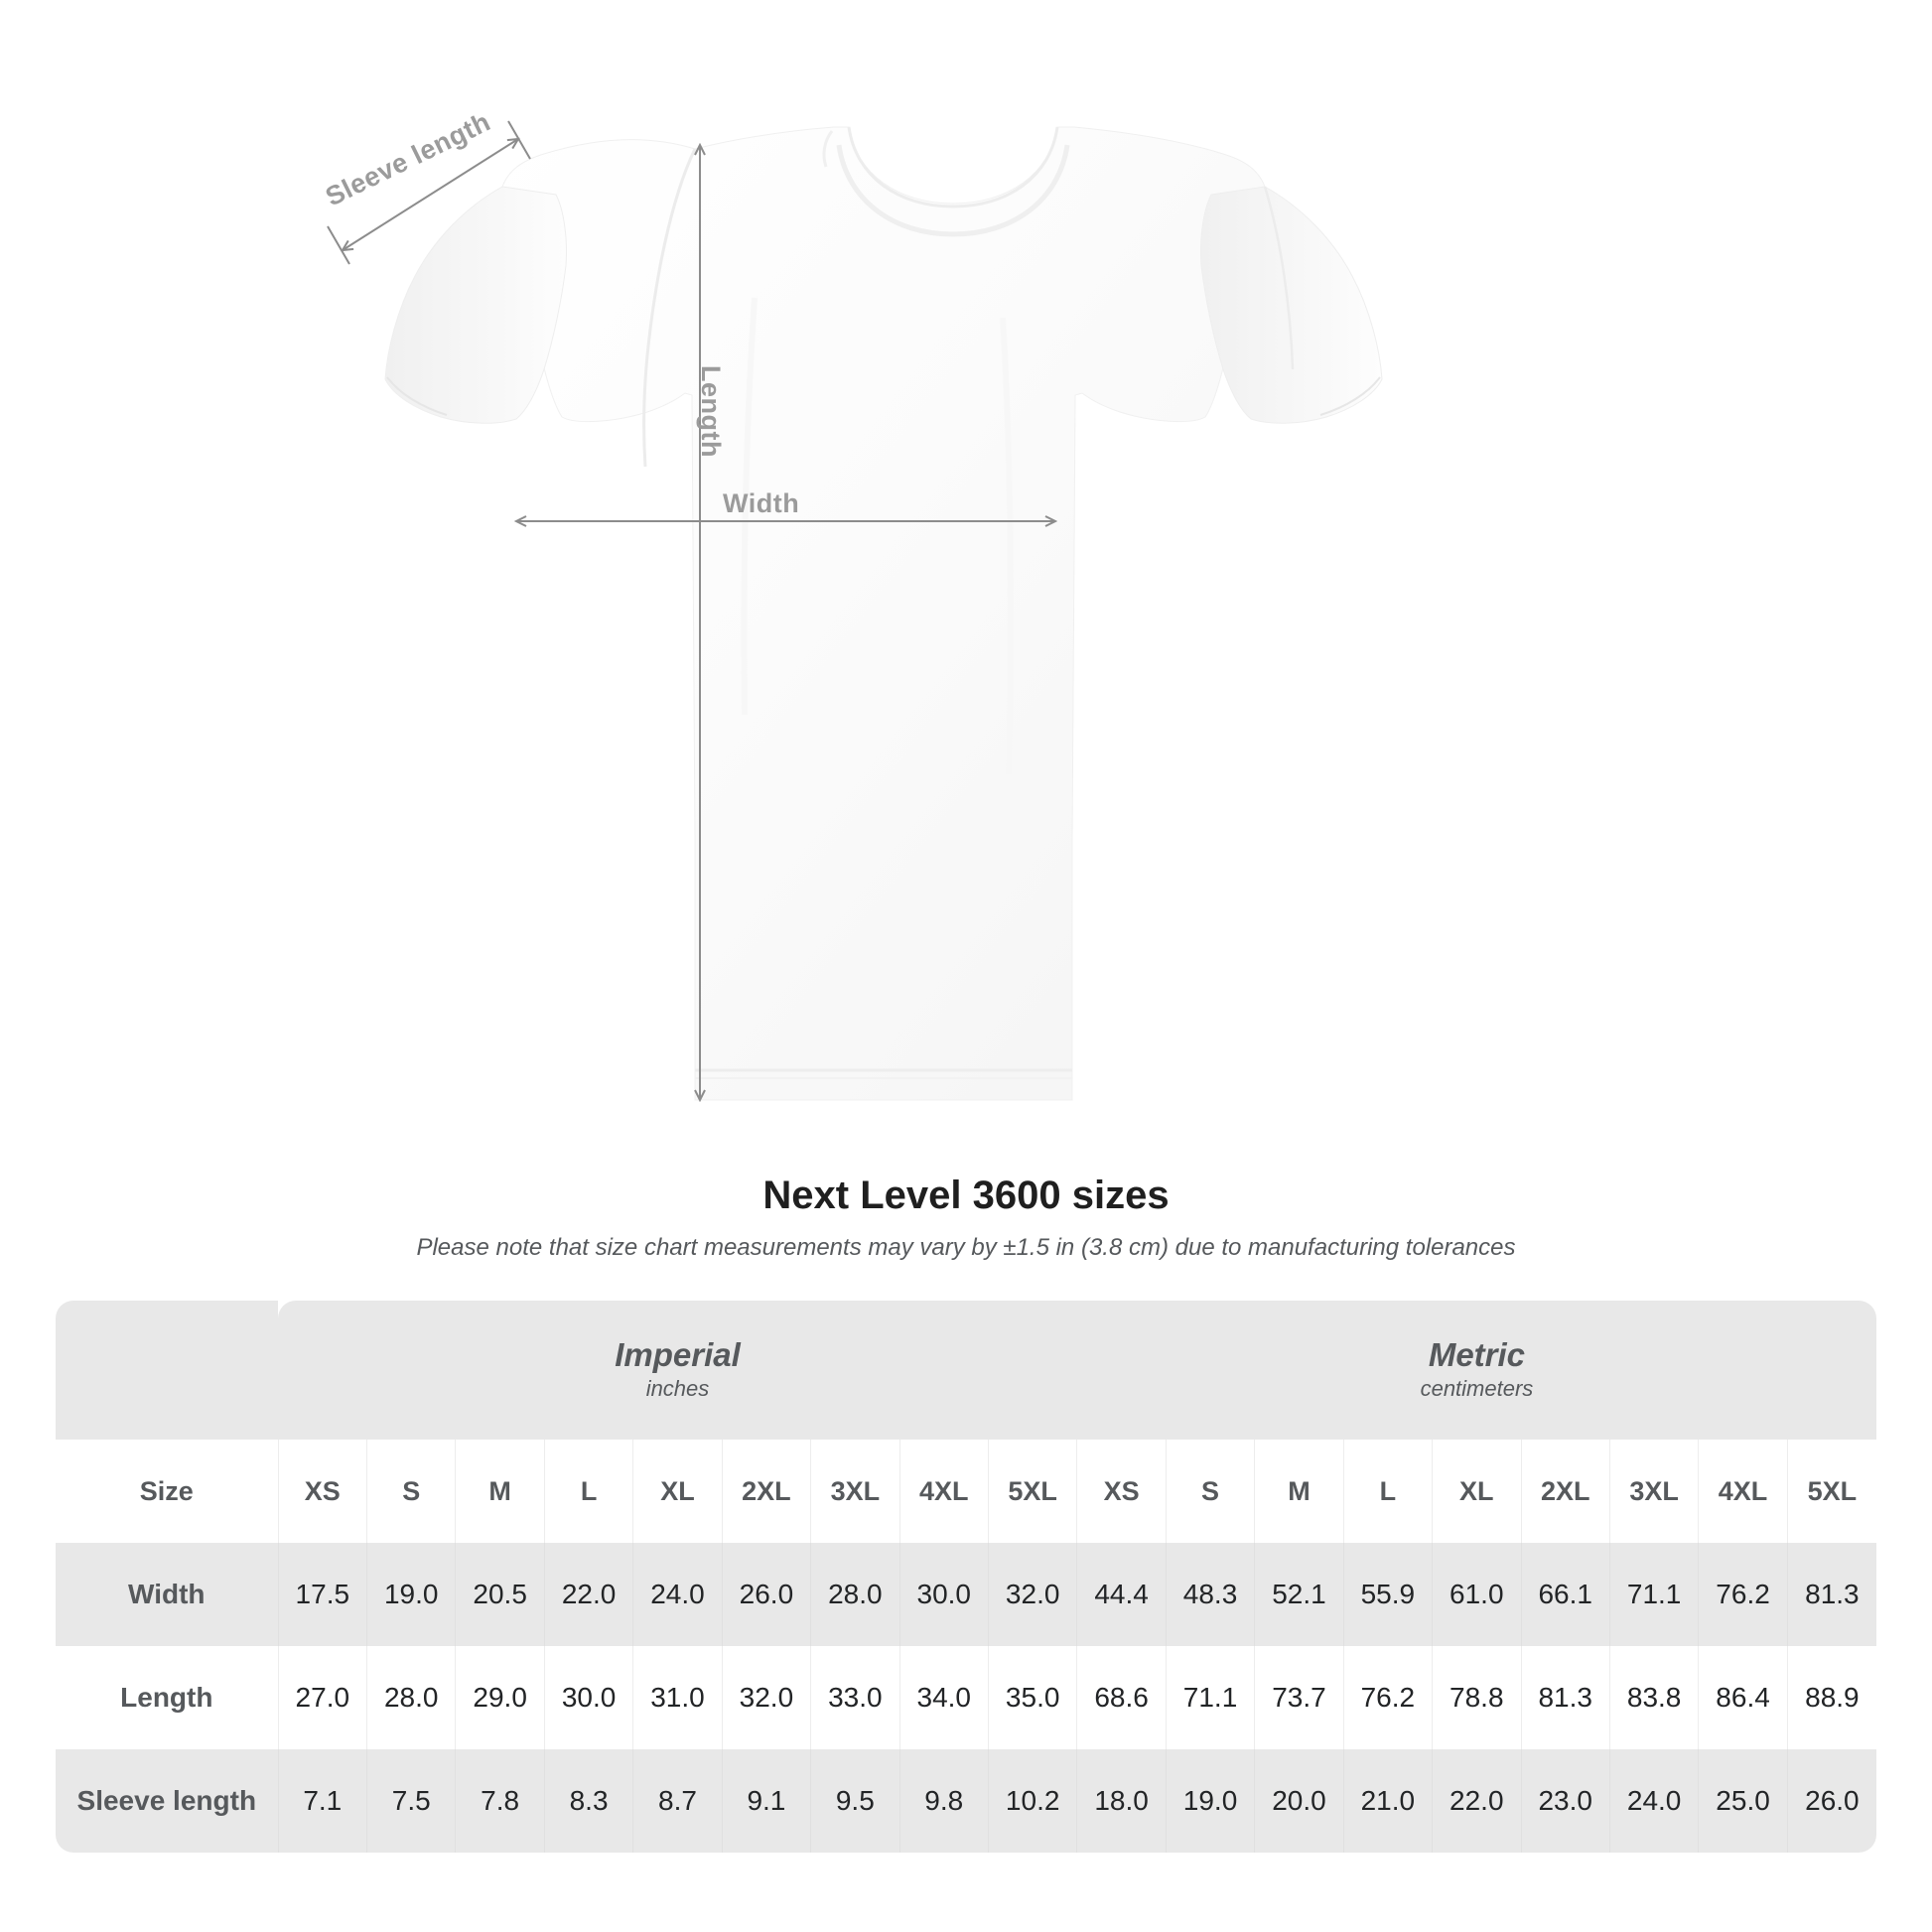 The height and width of the screenshot is (1932, 1932). I want to click on cell: 7.8, so click(500, 1801).